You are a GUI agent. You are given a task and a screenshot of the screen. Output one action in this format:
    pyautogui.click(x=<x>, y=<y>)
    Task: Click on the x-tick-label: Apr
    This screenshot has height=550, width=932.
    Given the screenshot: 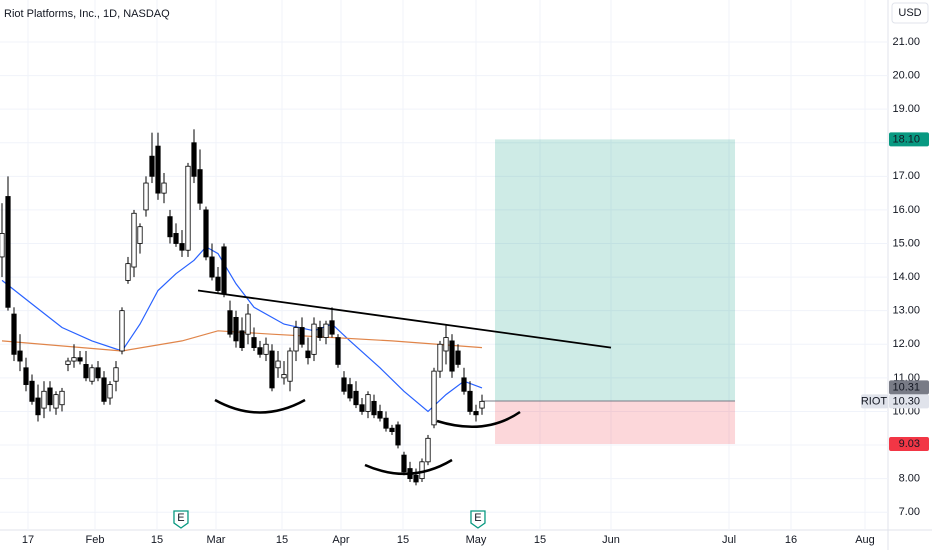 What is the action you would take?
    pyautogui.click(x=340, y=540)
    